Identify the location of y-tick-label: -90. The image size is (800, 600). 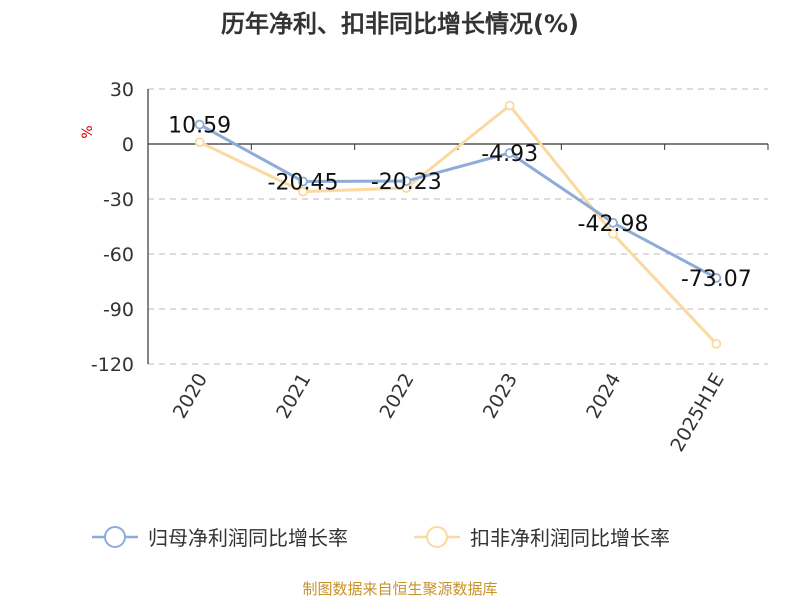
(118, 310).